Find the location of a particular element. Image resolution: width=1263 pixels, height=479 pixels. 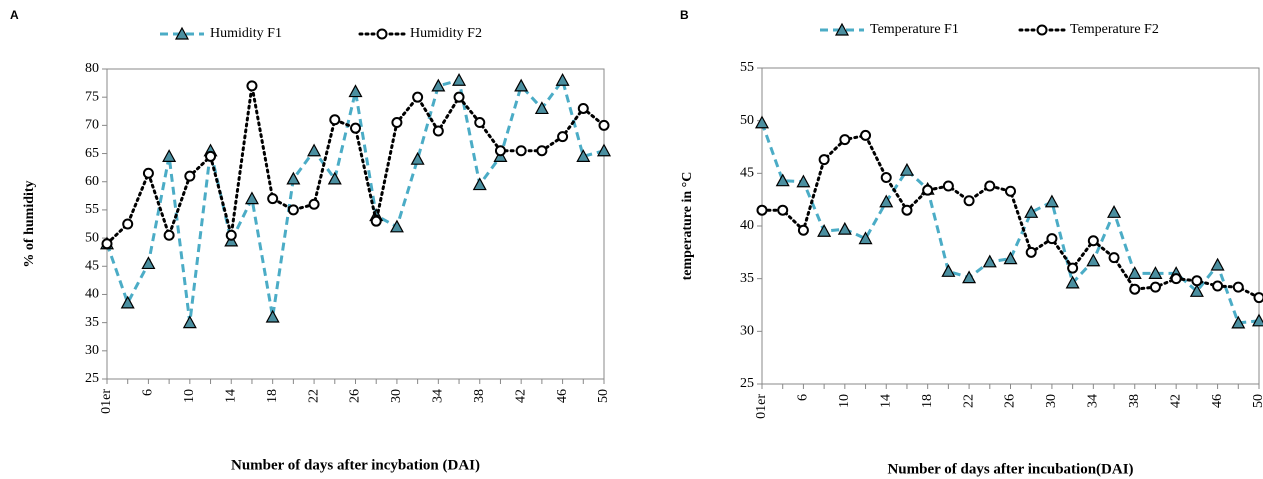

y-axis-label: % of humidity is located at coordinates (29, 223).